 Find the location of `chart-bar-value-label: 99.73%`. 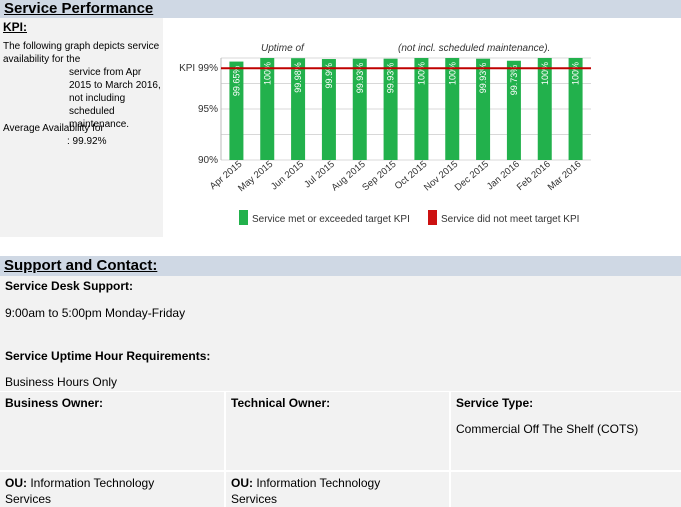

chart-bar-value-label: 99.73% is located at coordinates (514, 80).